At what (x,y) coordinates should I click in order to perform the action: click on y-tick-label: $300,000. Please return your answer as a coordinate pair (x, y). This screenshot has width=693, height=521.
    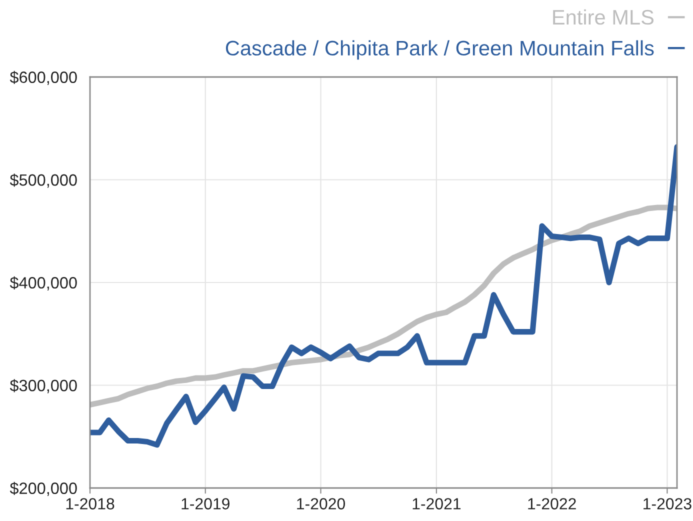
    Looking at the image, I should click on (43, 386).